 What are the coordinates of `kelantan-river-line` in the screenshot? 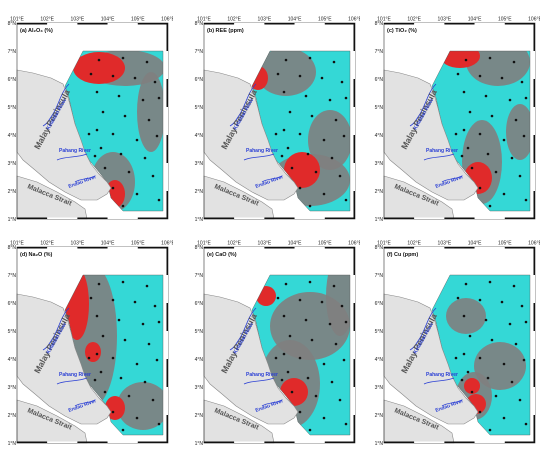 It's located at (56, 329).